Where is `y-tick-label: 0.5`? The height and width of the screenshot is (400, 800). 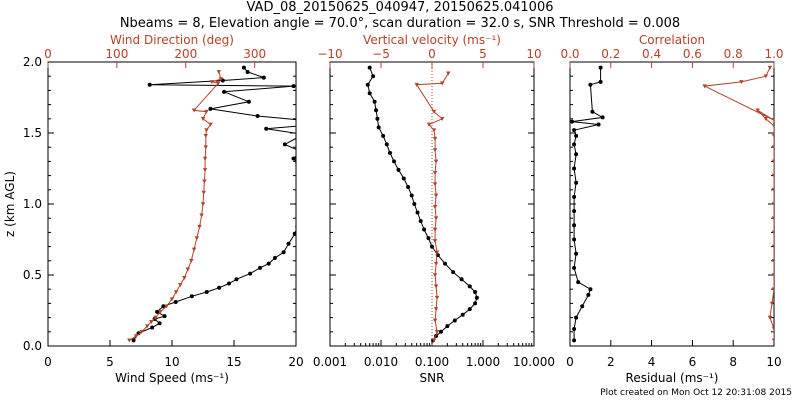
y-tick-label: 0.5 is located at coordinates (32, 275).